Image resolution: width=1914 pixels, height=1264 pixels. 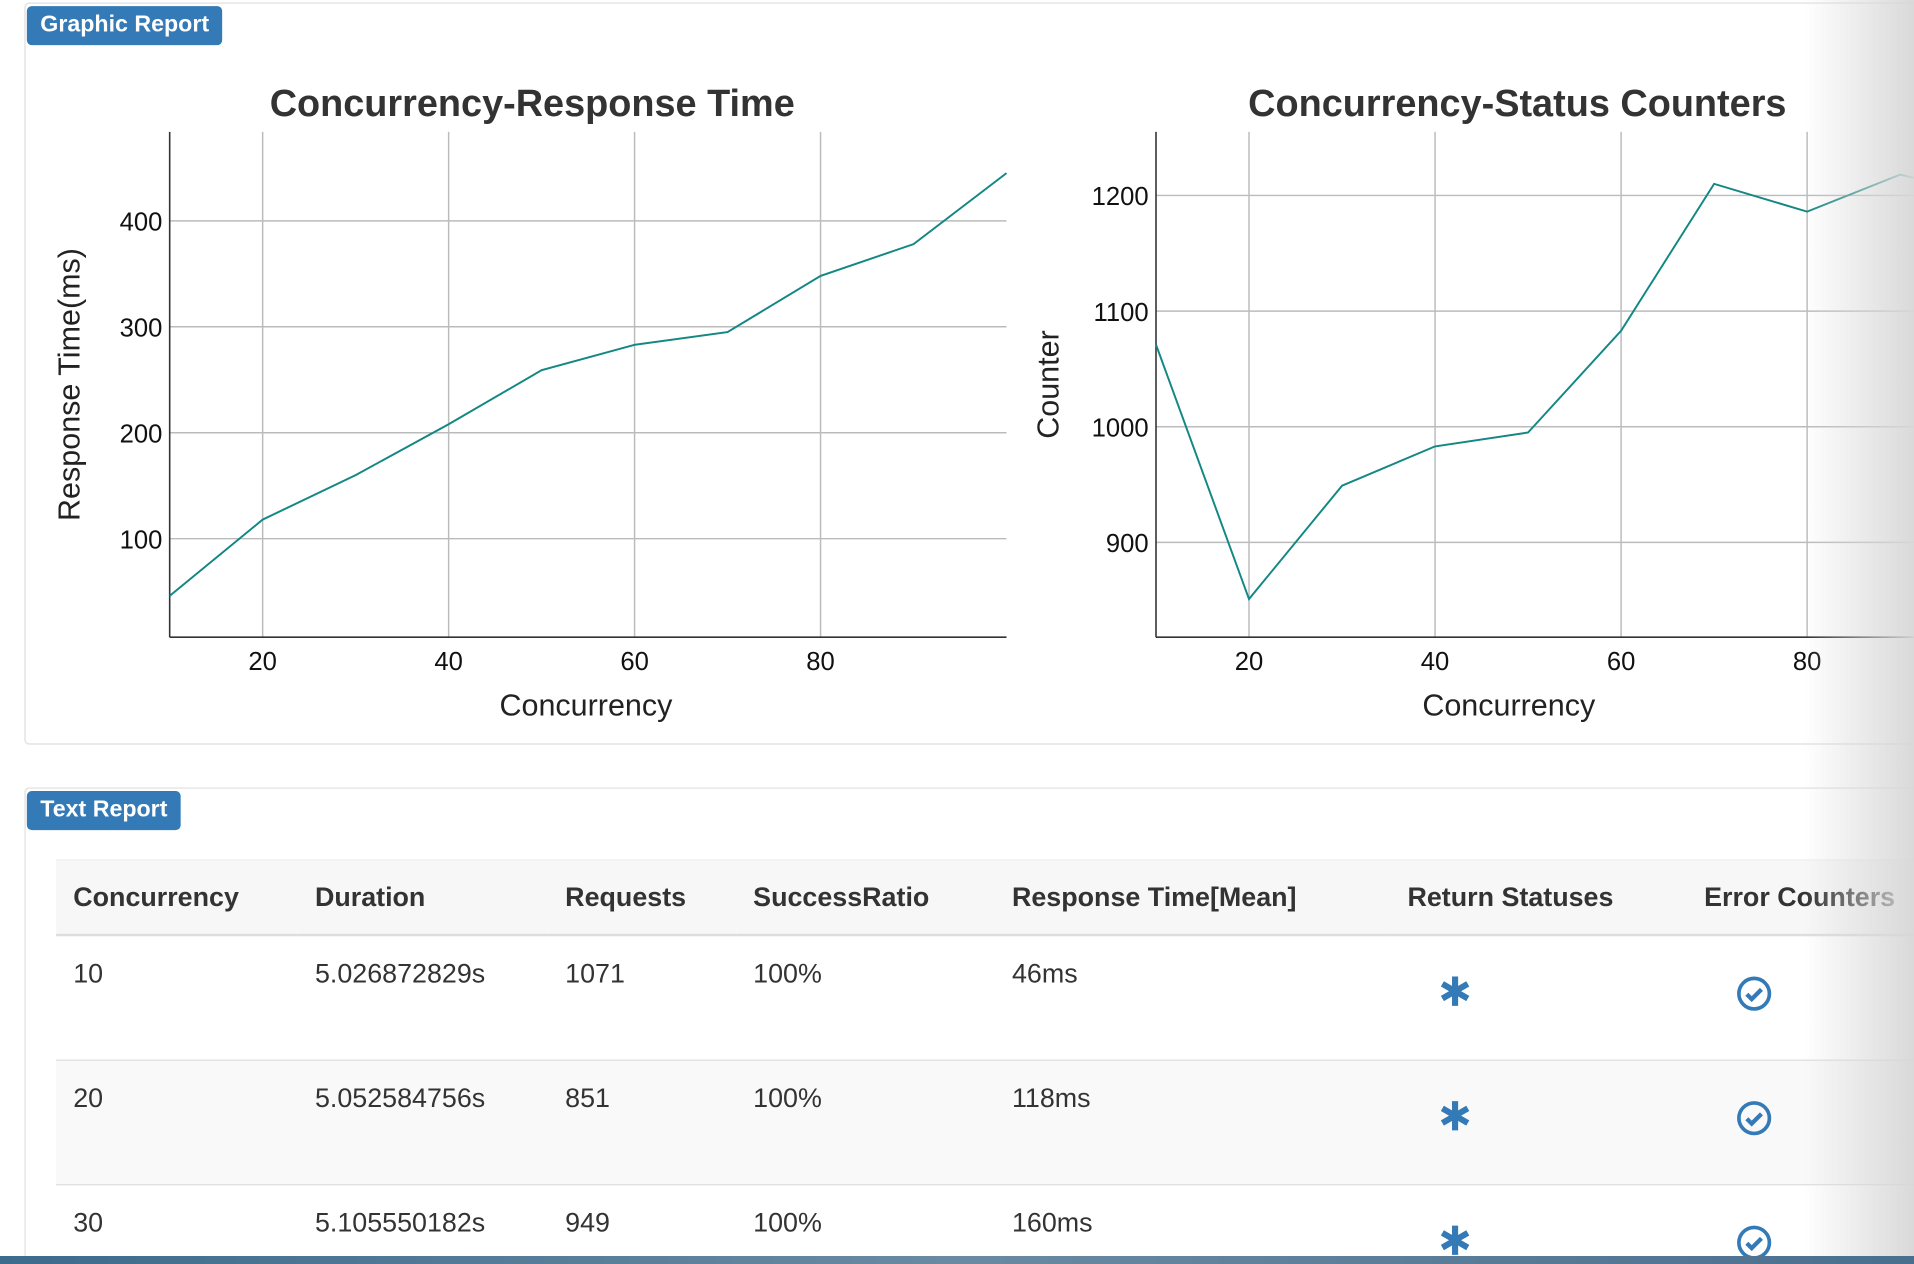 I want to click on y-axis-label: Counter, so click(x=1048, y=384).